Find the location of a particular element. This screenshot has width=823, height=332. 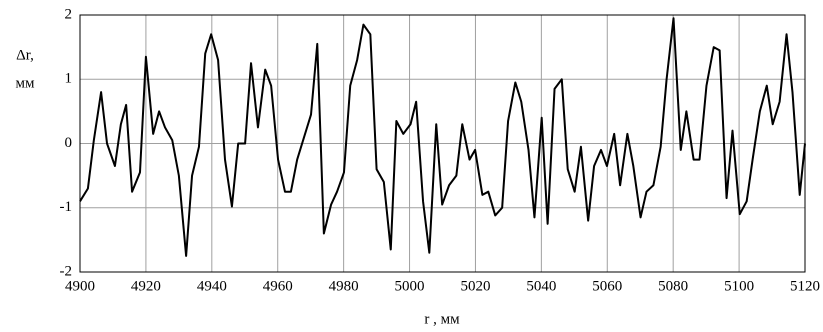

y-tick-label: 2 is located at coordinates (69, 14).